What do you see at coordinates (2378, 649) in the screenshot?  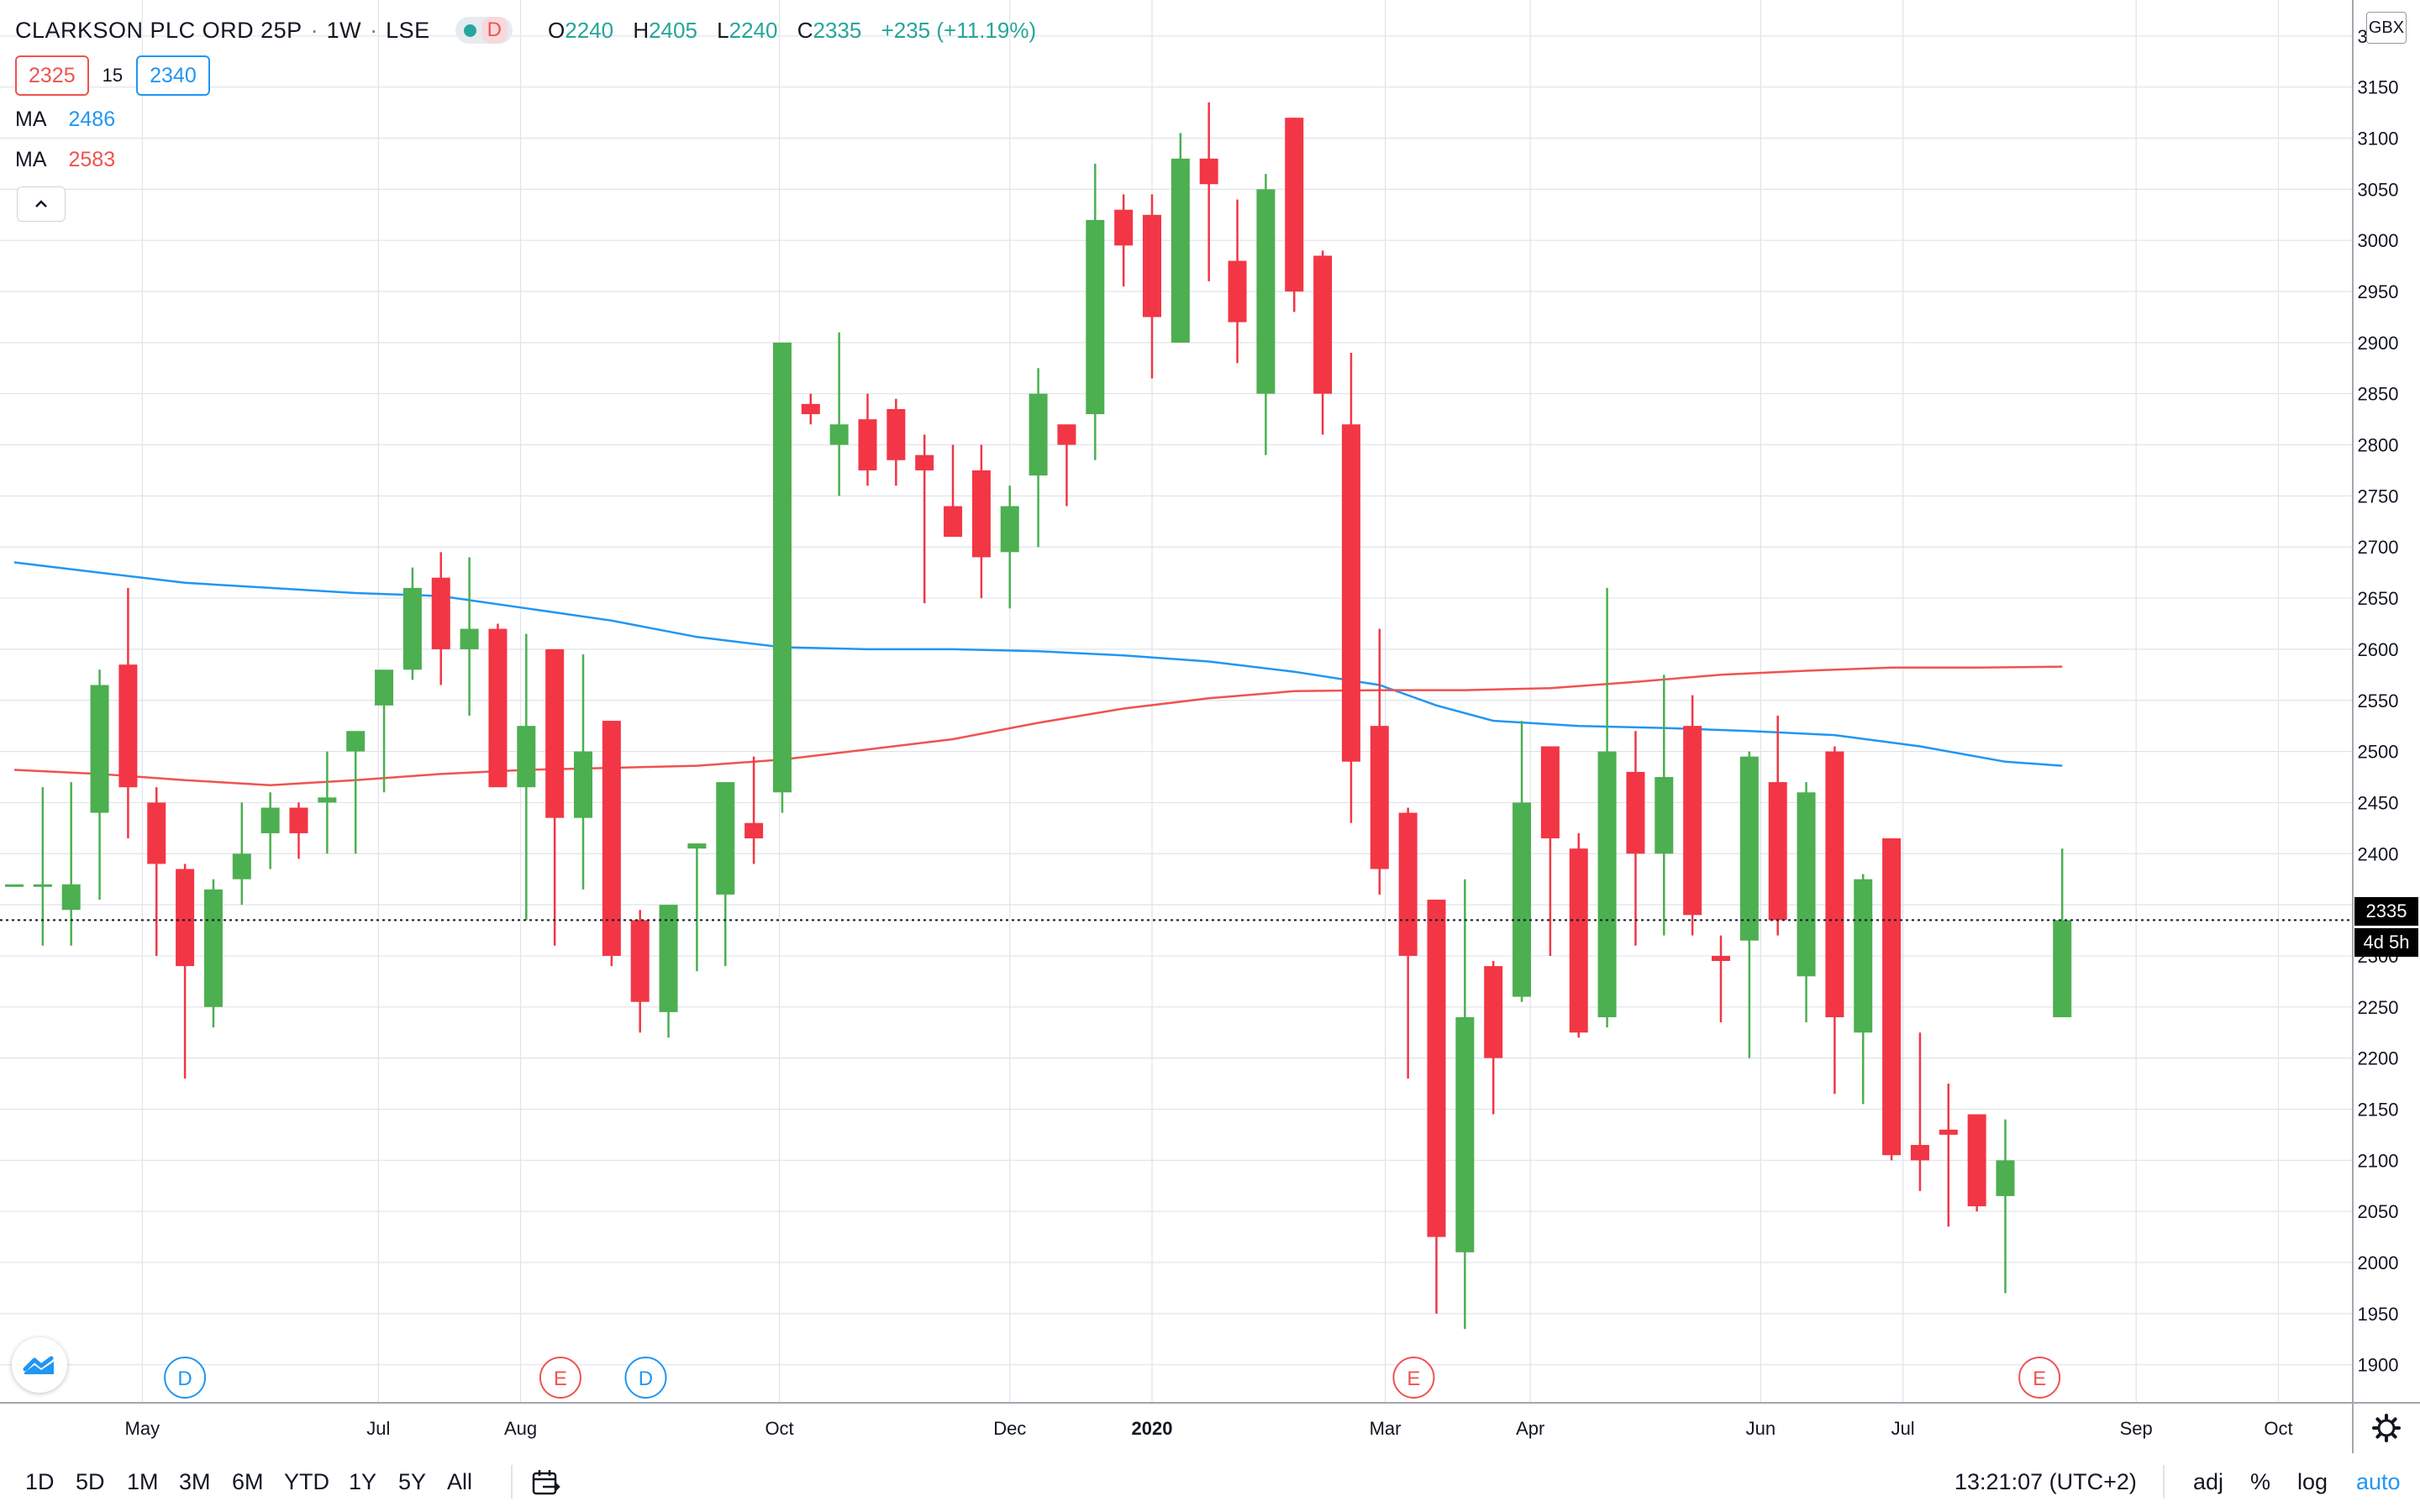 I see `price-tick-label: 2600` at bounding box center [2378, 649].